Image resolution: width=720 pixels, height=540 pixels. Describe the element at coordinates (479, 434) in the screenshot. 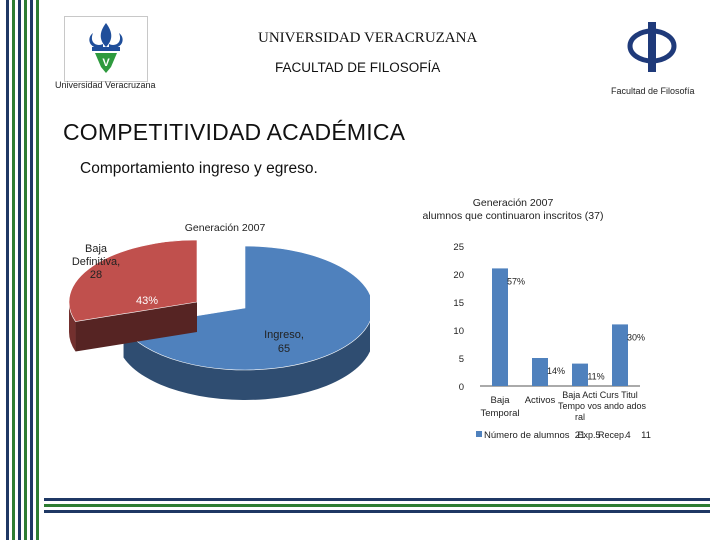

I see `legend-swatch` at that location.